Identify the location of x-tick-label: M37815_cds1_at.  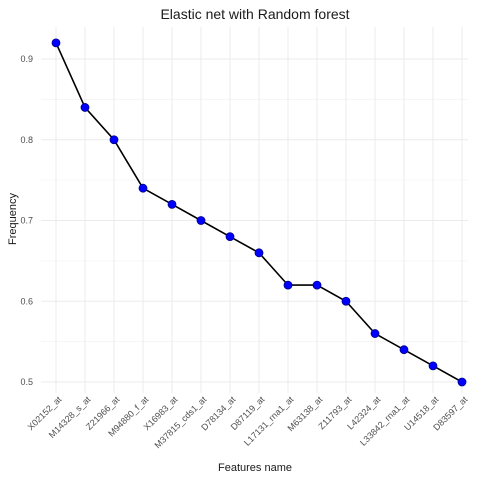
(181, 422).